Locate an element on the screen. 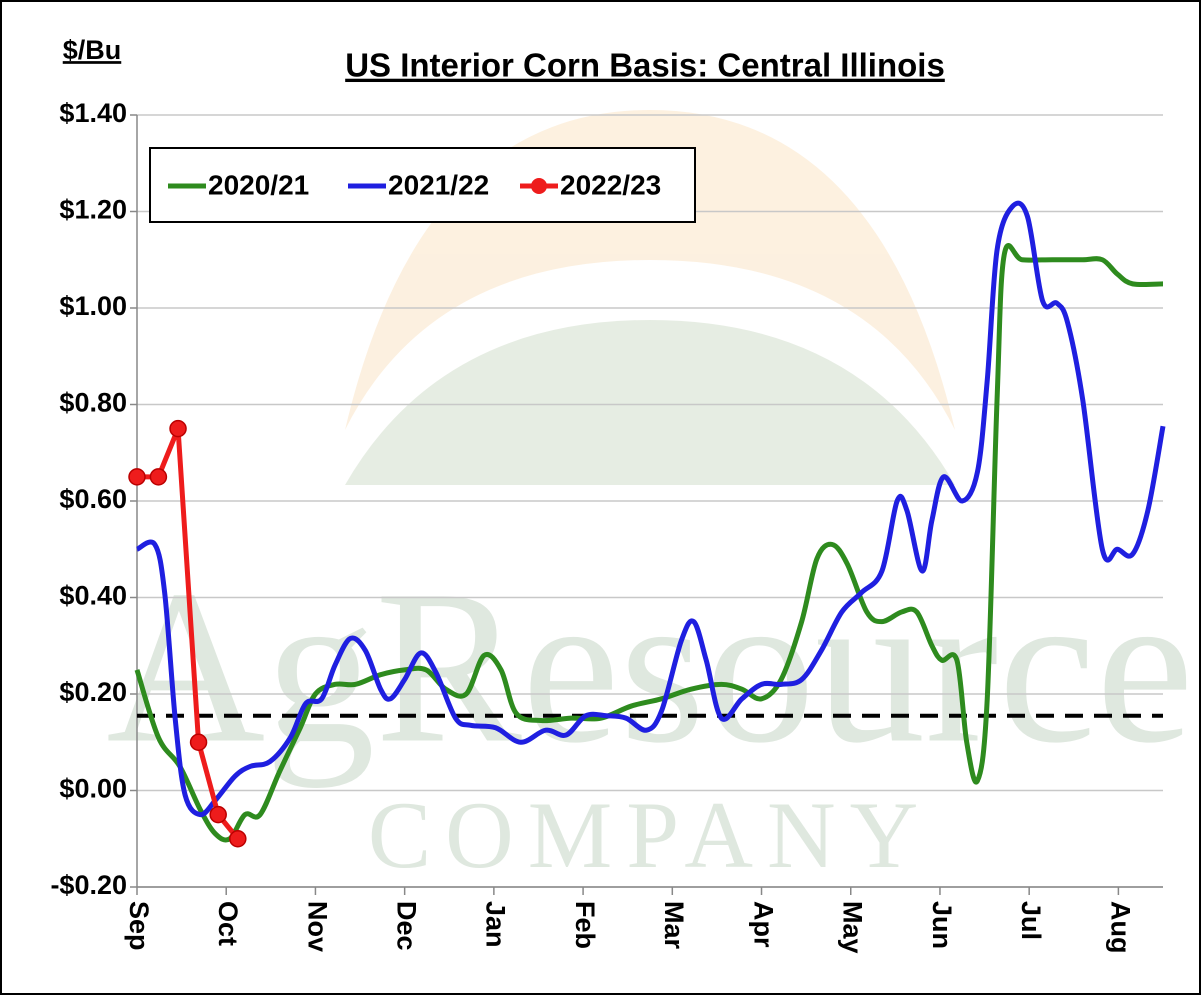  legend-label: 2022/23 is located at coordinates (610, 184).